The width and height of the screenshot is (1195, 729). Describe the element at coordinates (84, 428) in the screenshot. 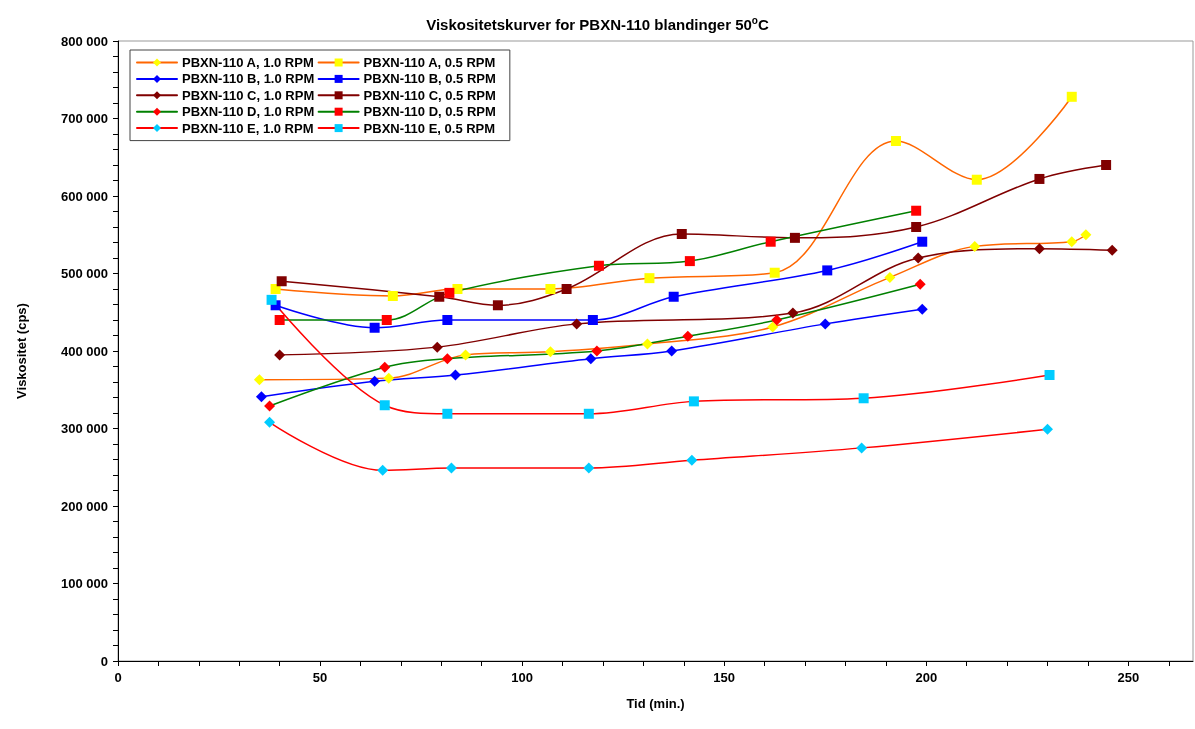

I see `y-tick-label: 300 000` at that location.